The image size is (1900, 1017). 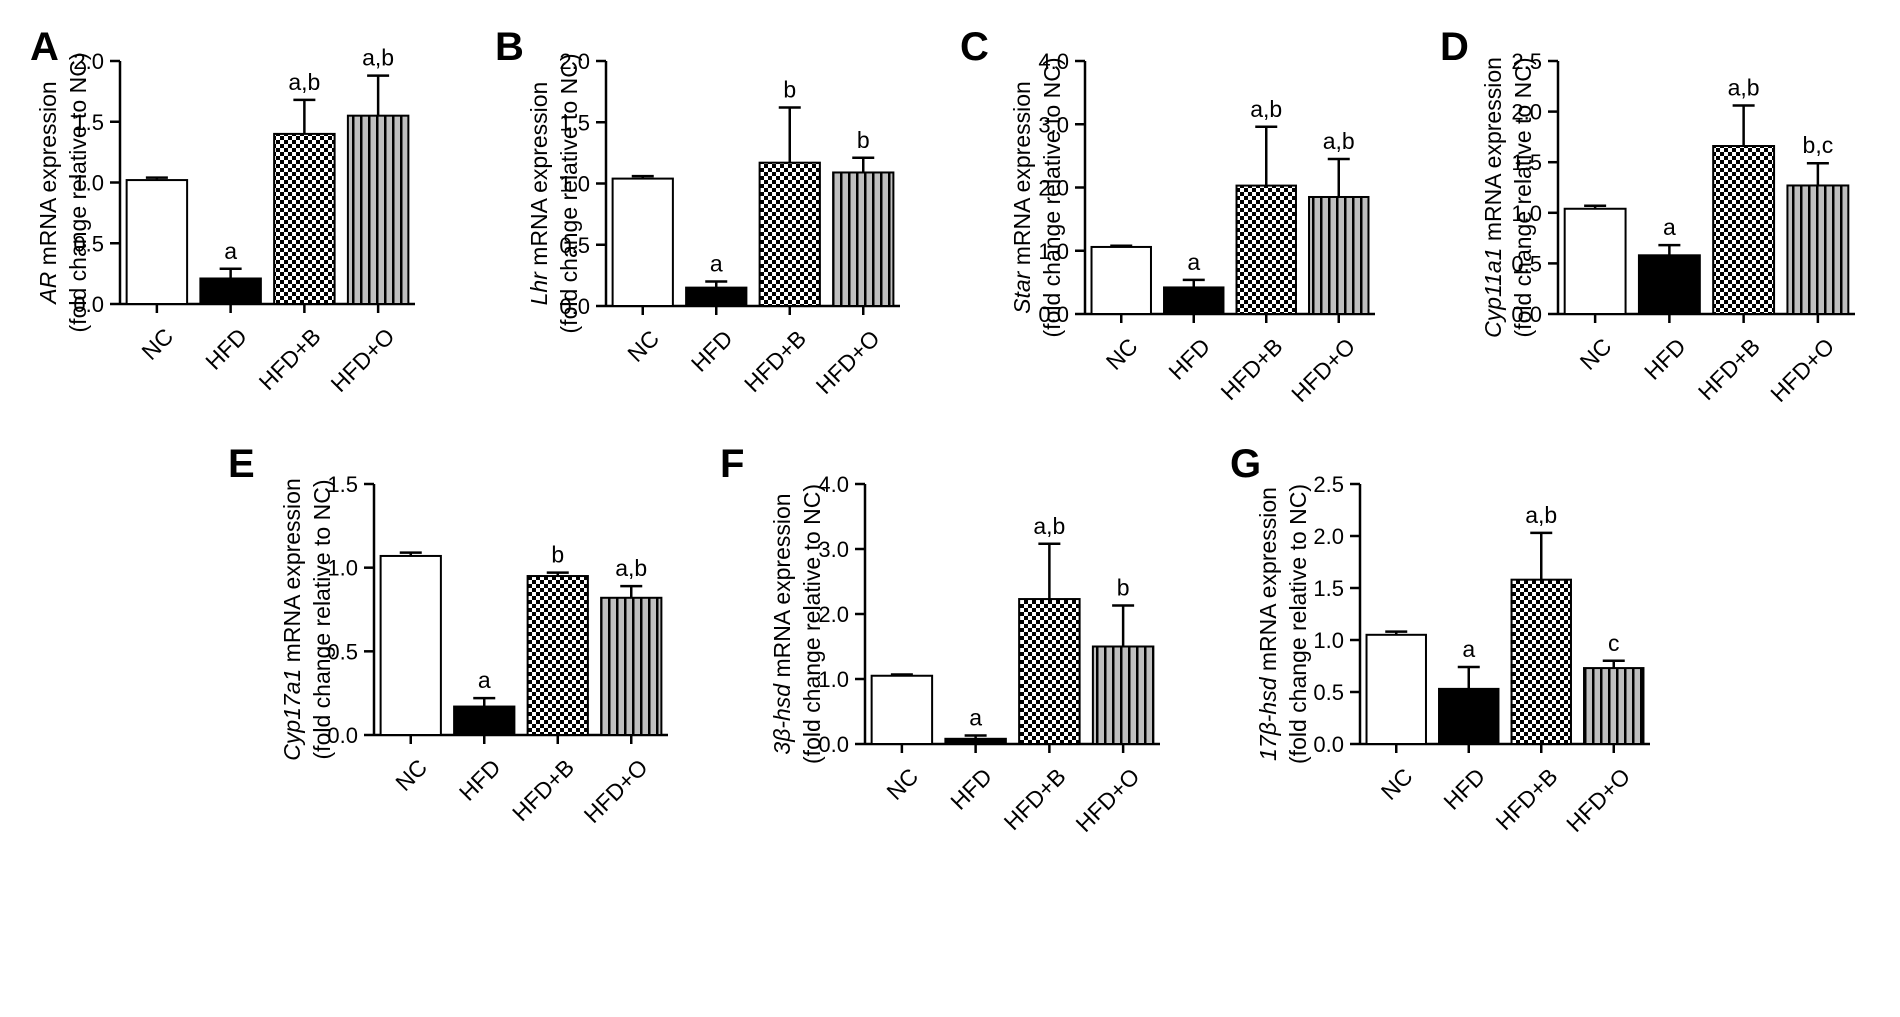 What do you see at coordinates (1454, 47) in the screenshot?
I see `panel-d-letter: D` at bounding box center [1454, 47].